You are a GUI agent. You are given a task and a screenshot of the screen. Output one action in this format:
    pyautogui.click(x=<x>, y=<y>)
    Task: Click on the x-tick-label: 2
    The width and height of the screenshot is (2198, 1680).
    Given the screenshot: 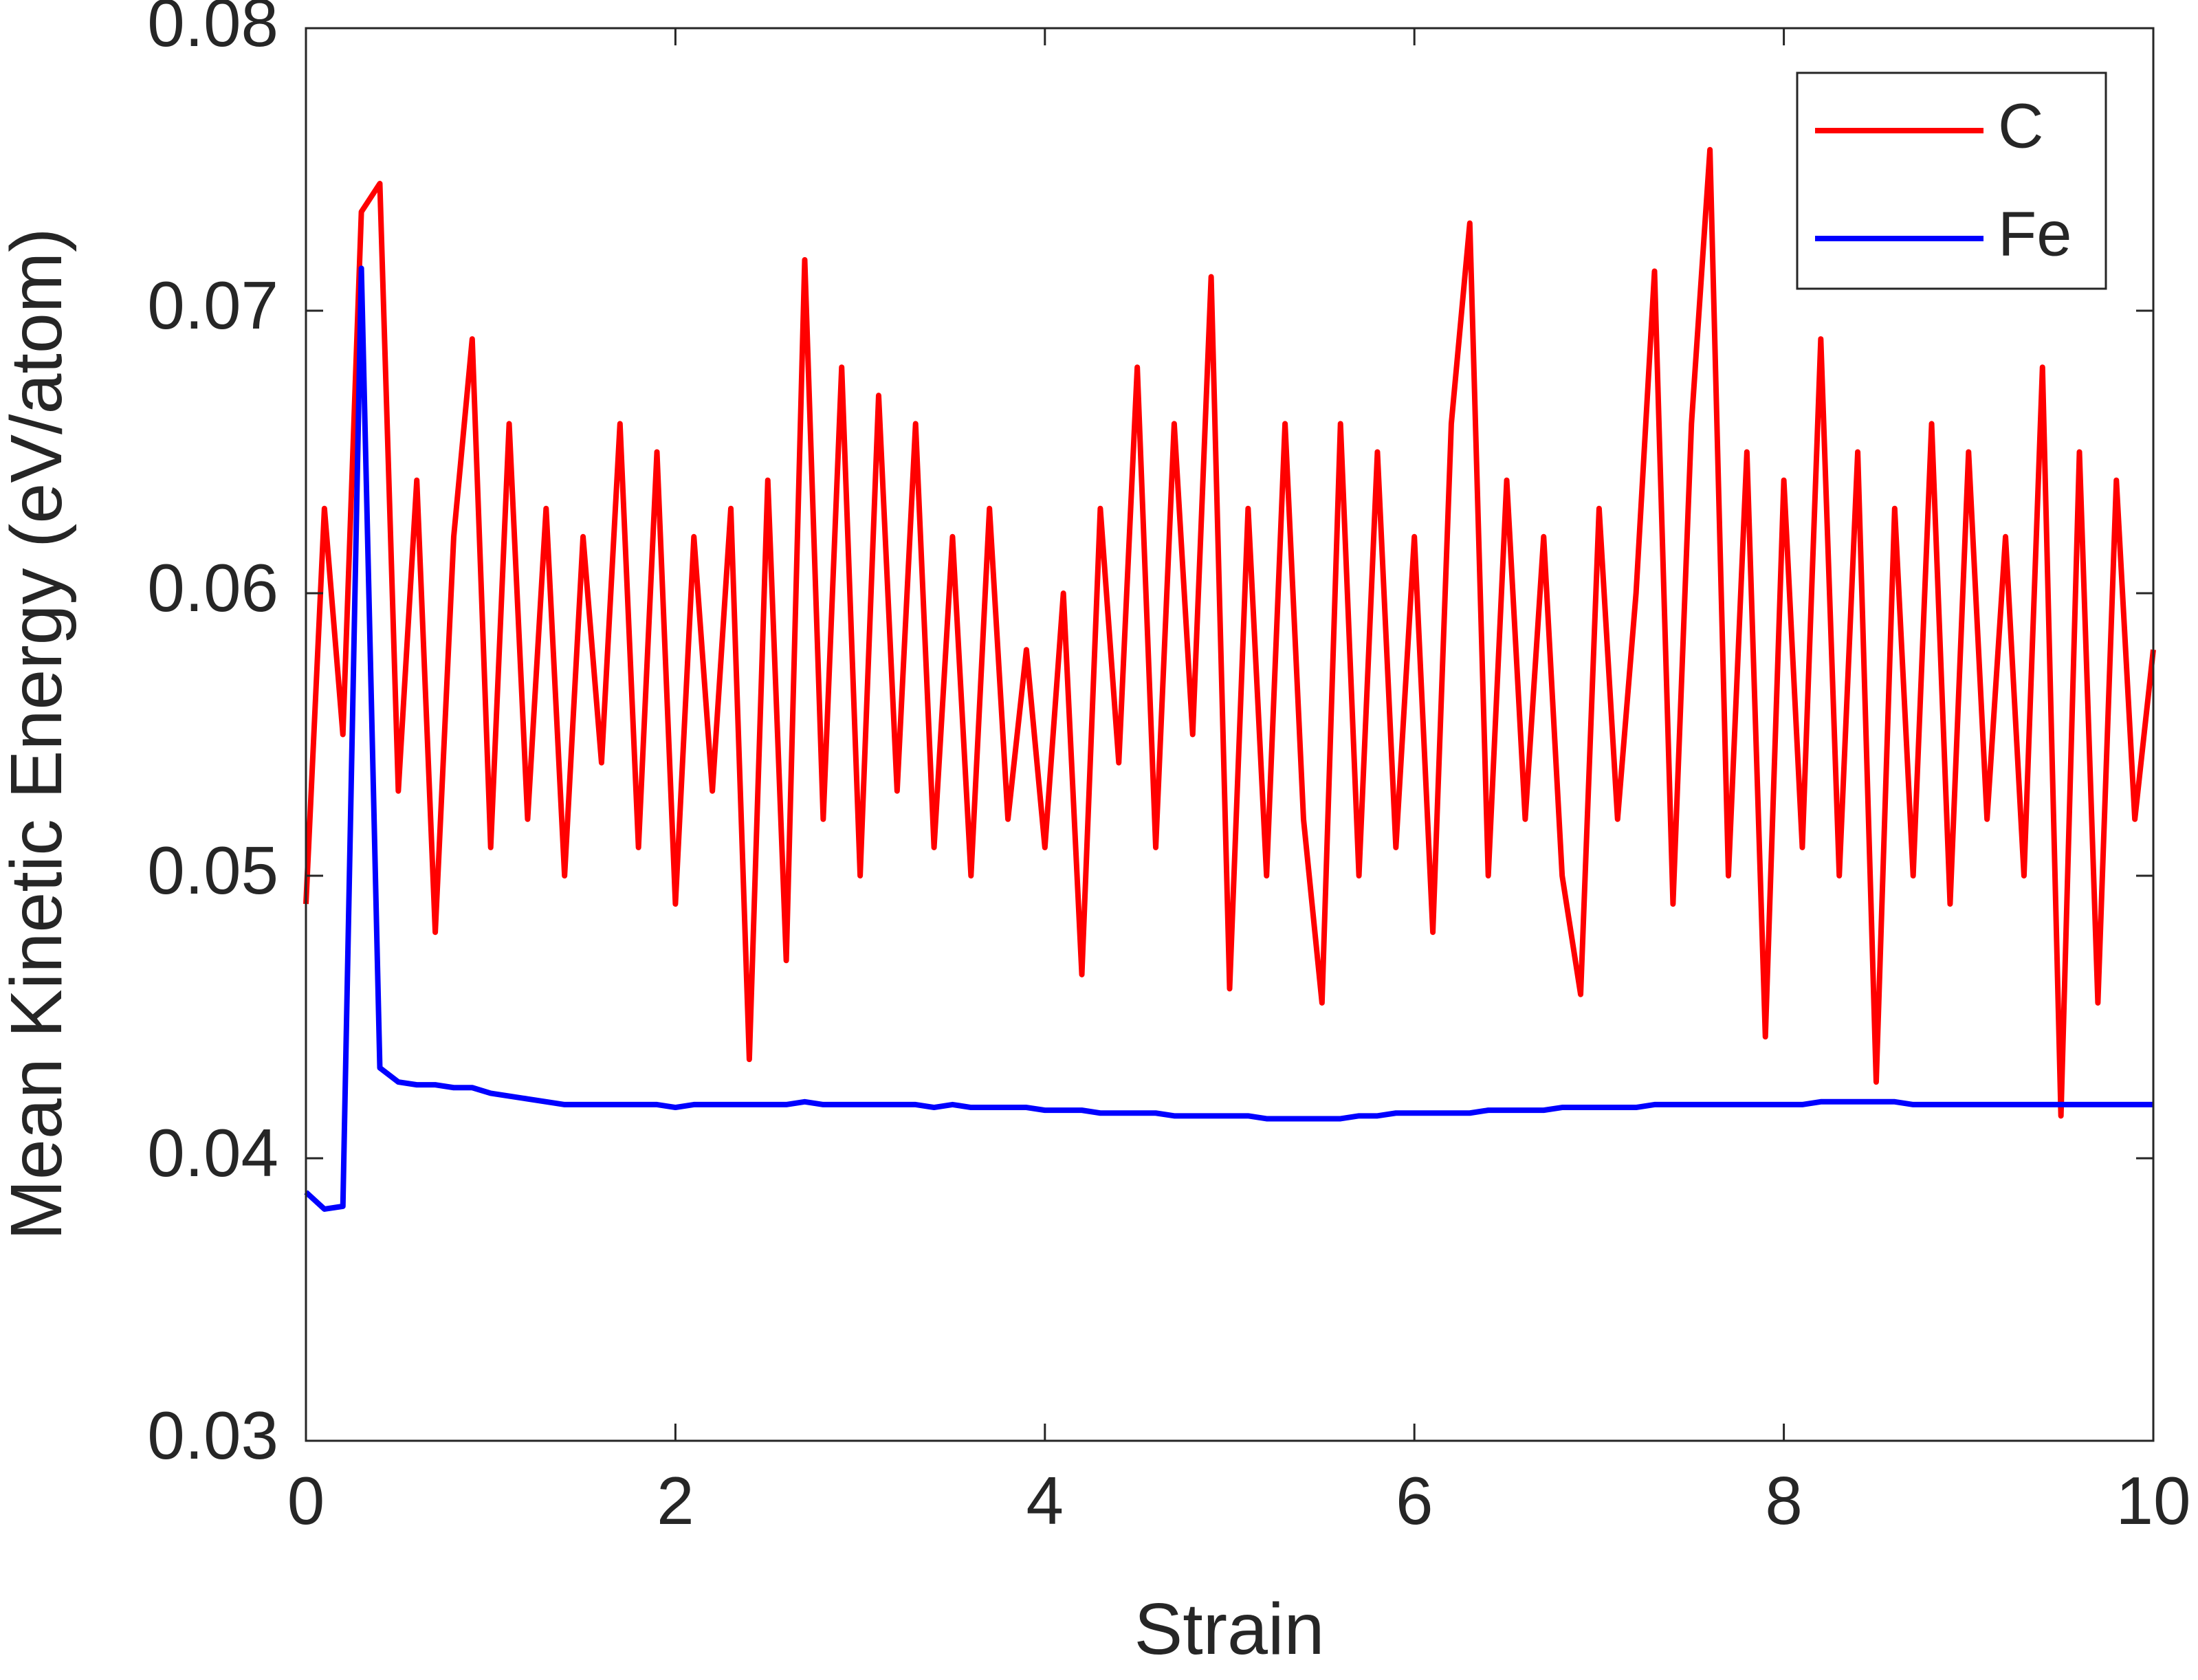 What is the action you would take?
    pyautogui.click(x=675, y=1500)
    